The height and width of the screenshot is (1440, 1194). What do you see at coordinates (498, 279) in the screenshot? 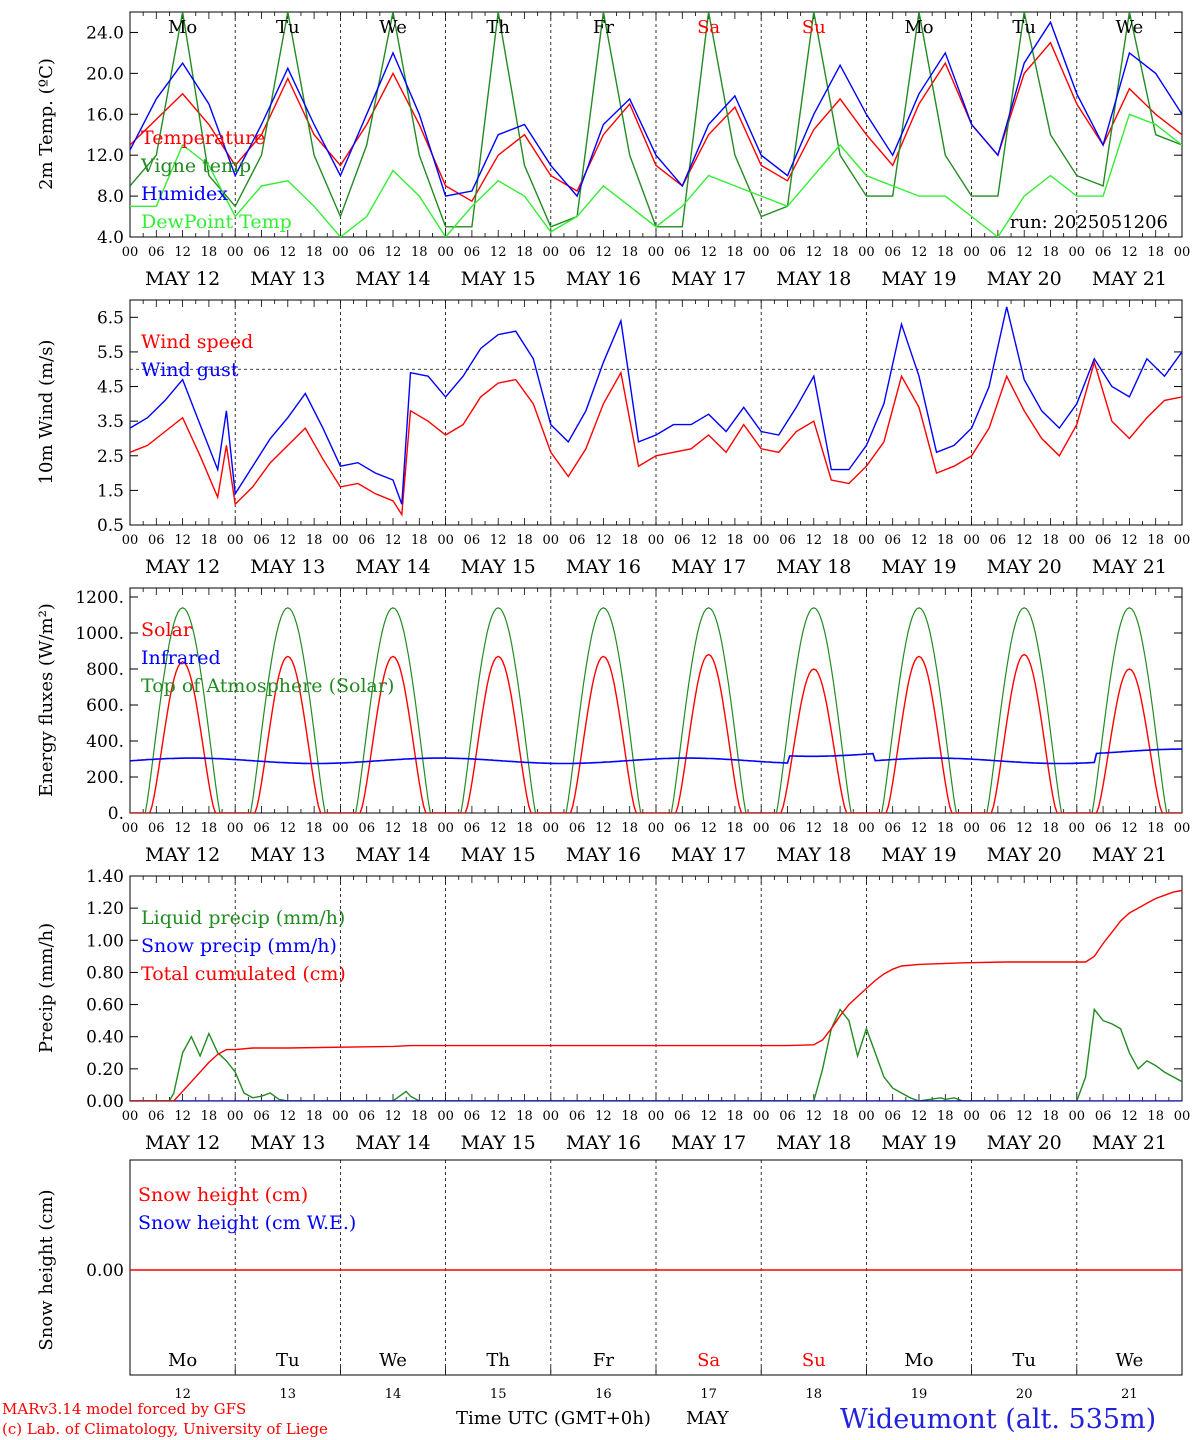
I see `date-label: MAY 15` at bounding box center [498, 279].